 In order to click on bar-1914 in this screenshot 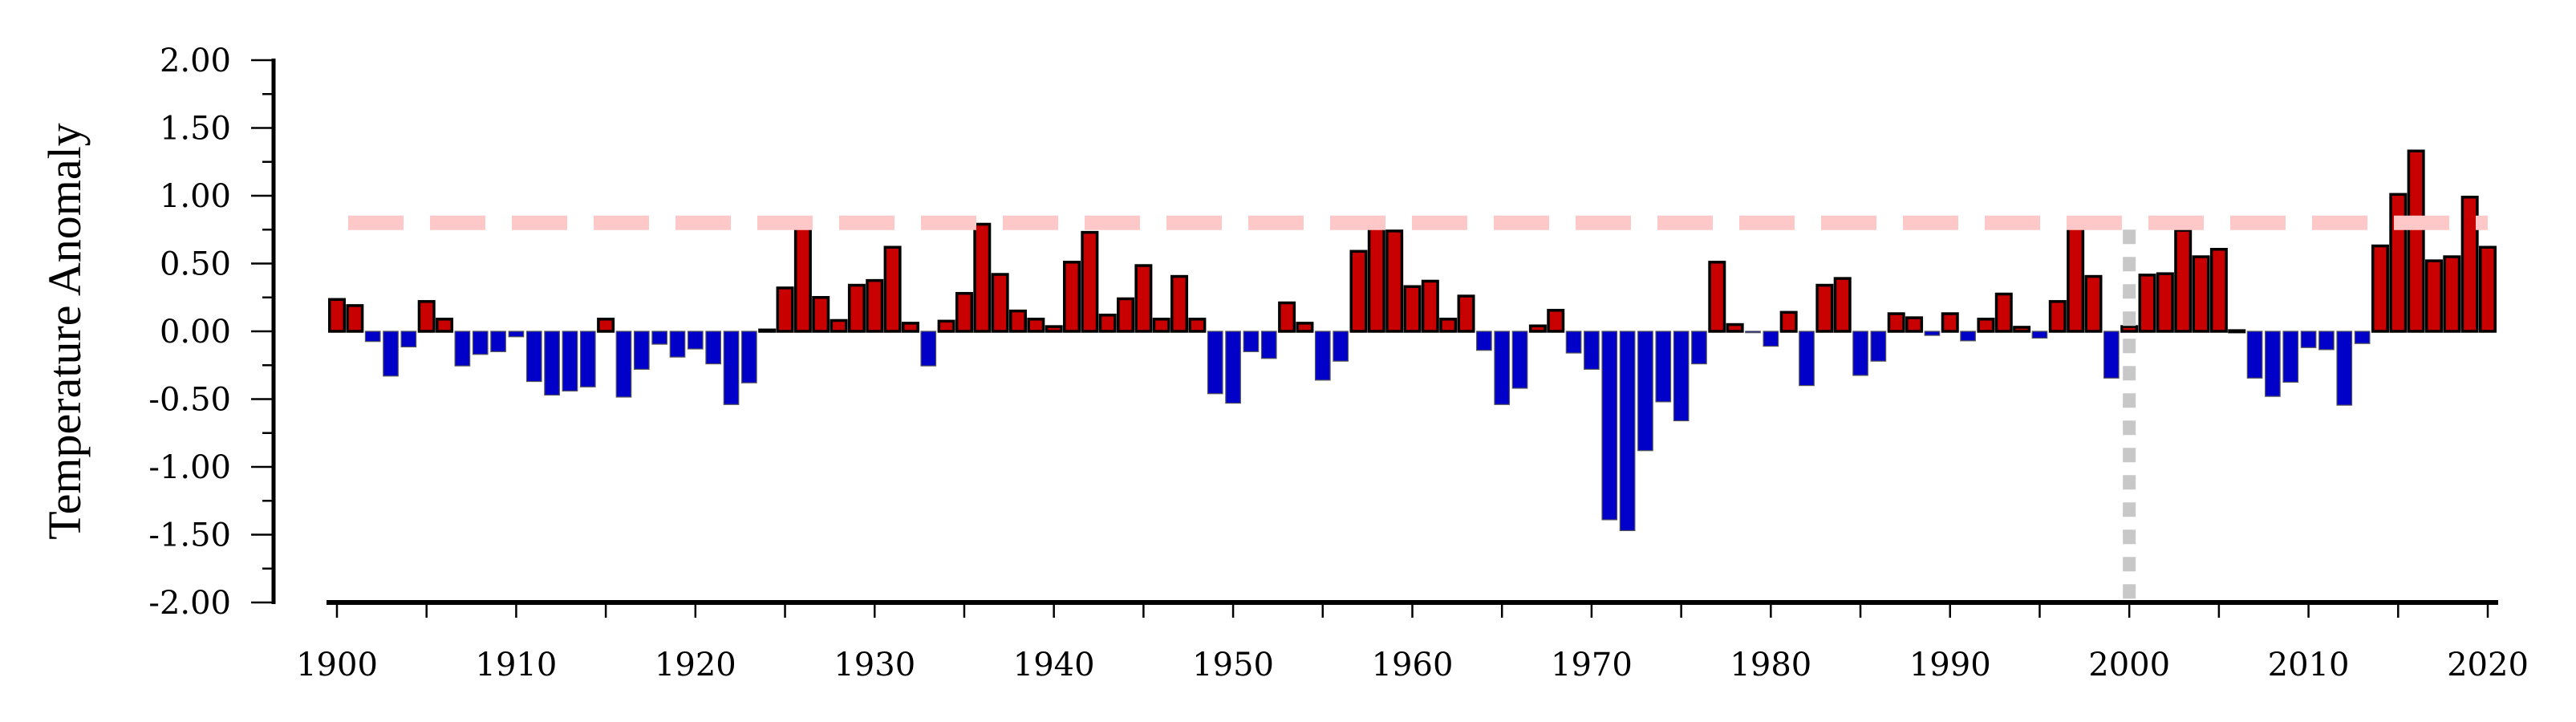, I will do `click(587, 359)`.